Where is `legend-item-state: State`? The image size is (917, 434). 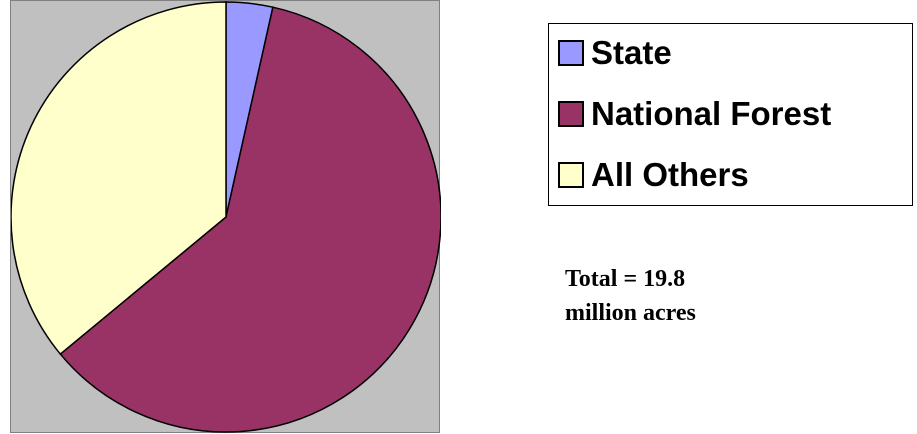
legend-item-state: State is located at coordinates (615, 53).